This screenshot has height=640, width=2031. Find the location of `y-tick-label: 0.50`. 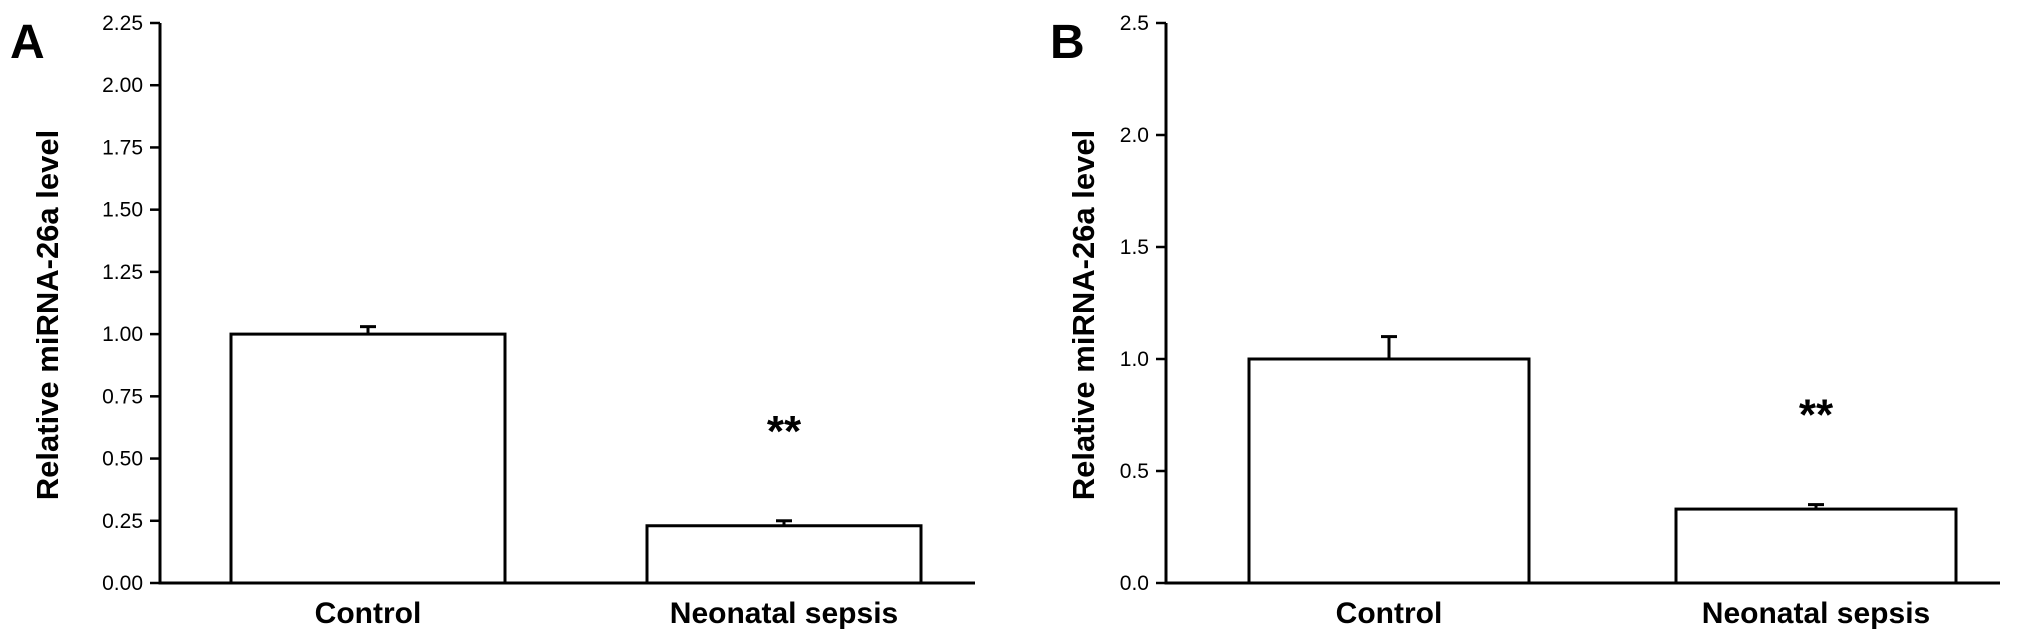

y-tick-label: 0.50 is located at coordinates (122, 459).